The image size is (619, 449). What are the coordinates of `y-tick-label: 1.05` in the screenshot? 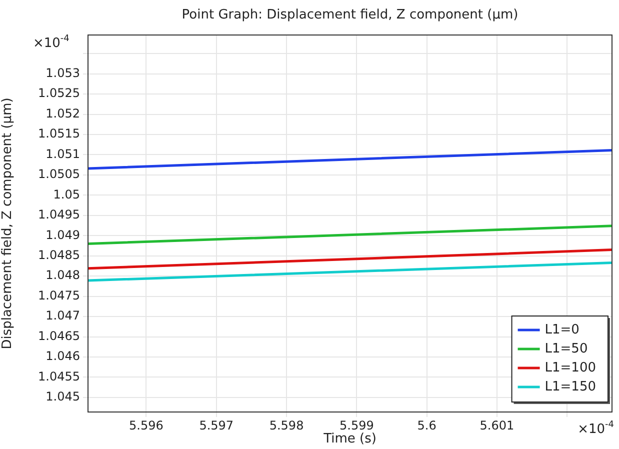 It's located at (66, 194).